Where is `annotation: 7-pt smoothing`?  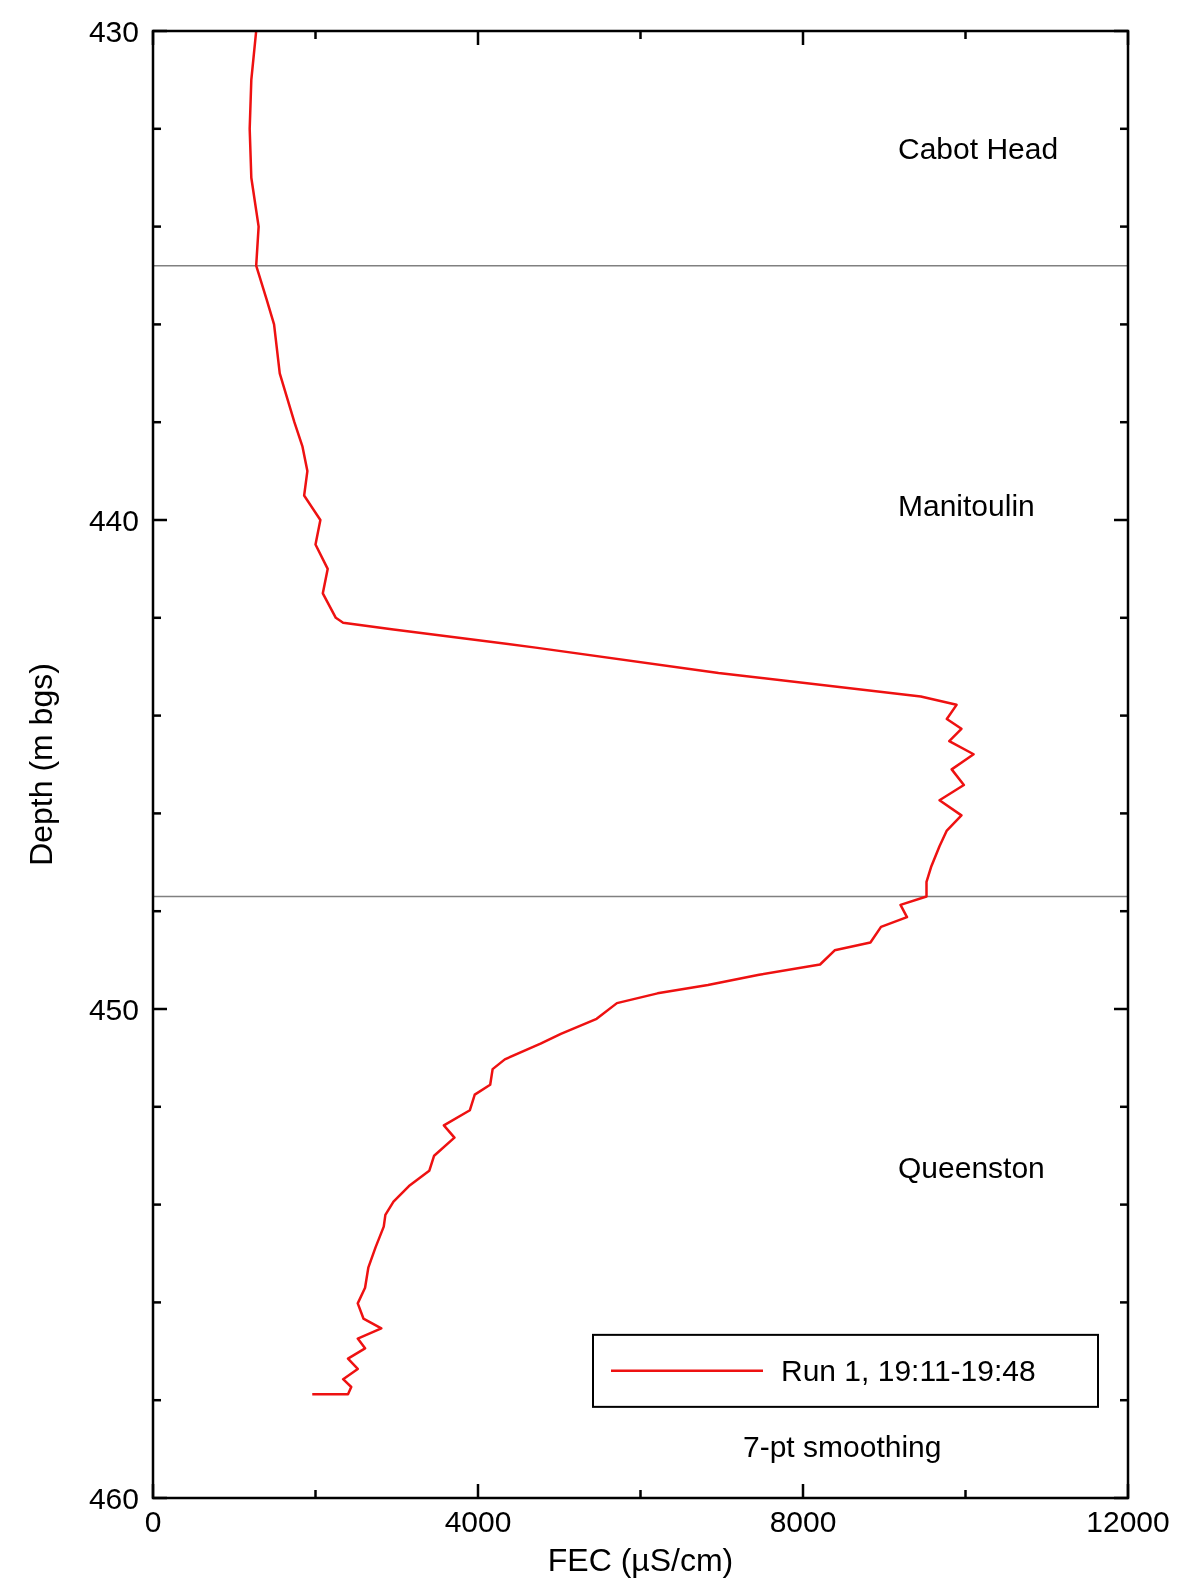
annotation: 7-pt smoothing is located at coordinates (842, 1447).